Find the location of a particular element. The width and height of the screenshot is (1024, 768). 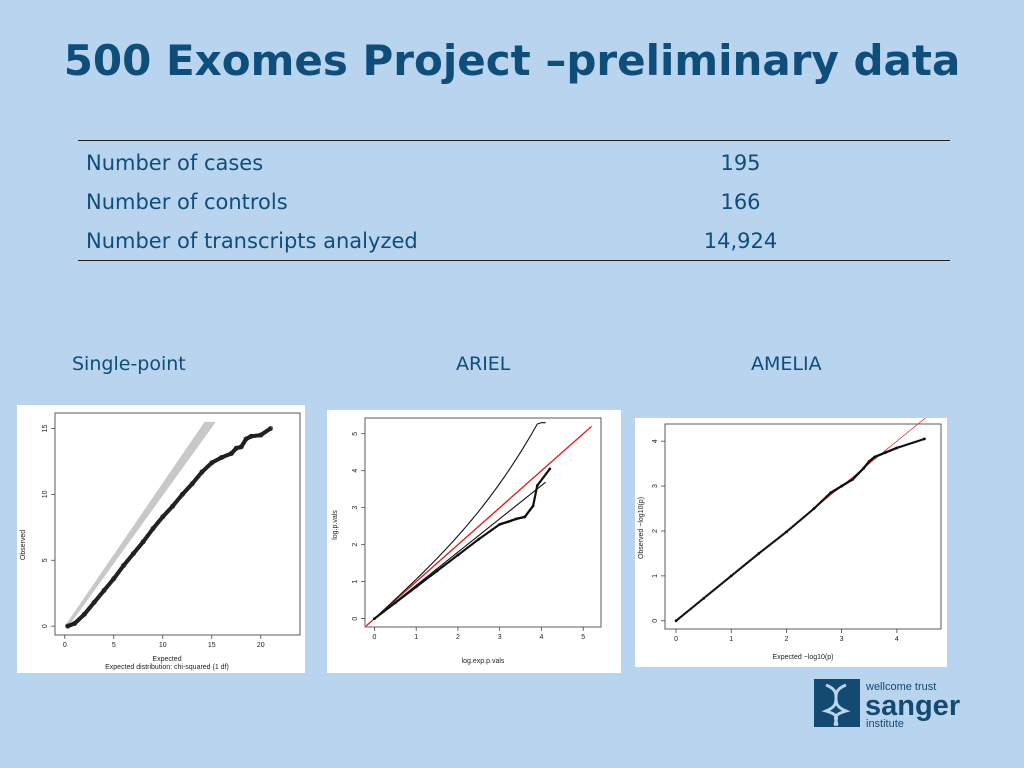

x-tick-label: 15 is located at coordinates (212, 645).